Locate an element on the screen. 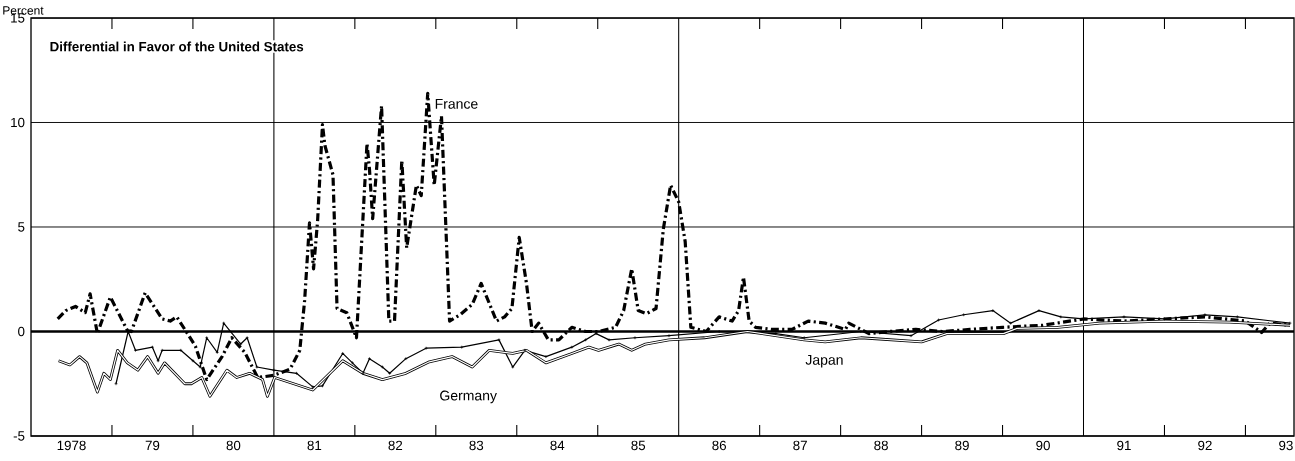 The image size is (1295, 461). x-tick-label: 93 is located at coordinates (1286, 445).